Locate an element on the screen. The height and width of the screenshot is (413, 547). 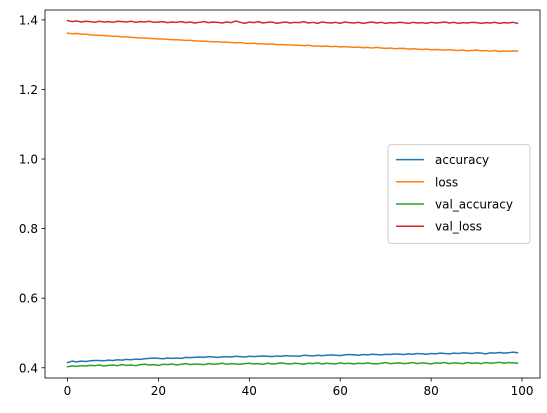
legend-box is located at coordinates (459, 194).